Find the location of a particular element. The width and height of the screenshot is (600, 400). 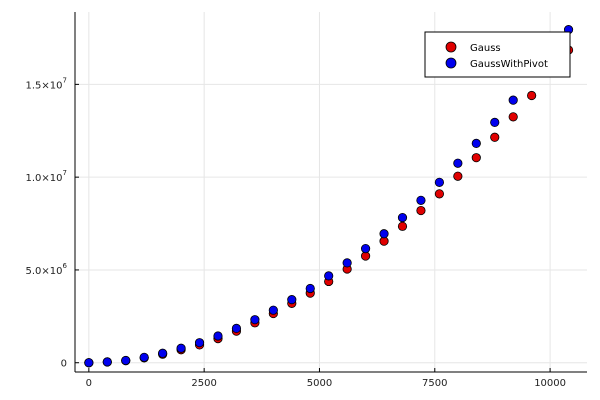

y-tick-label: 5.0×10⁶ is located at coordinates (47, 269).